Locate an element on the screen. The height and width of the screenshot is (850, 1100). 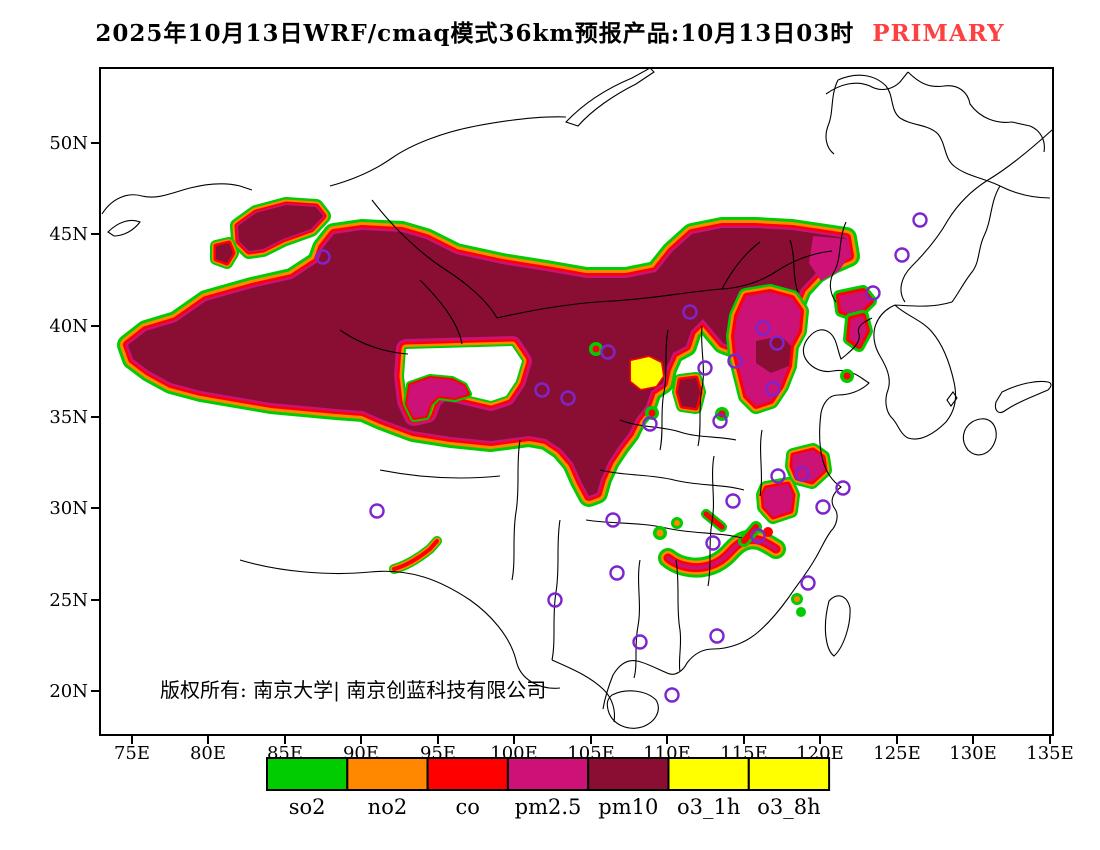
legend-label-so2: so2 is located at coordinates (307, 807).